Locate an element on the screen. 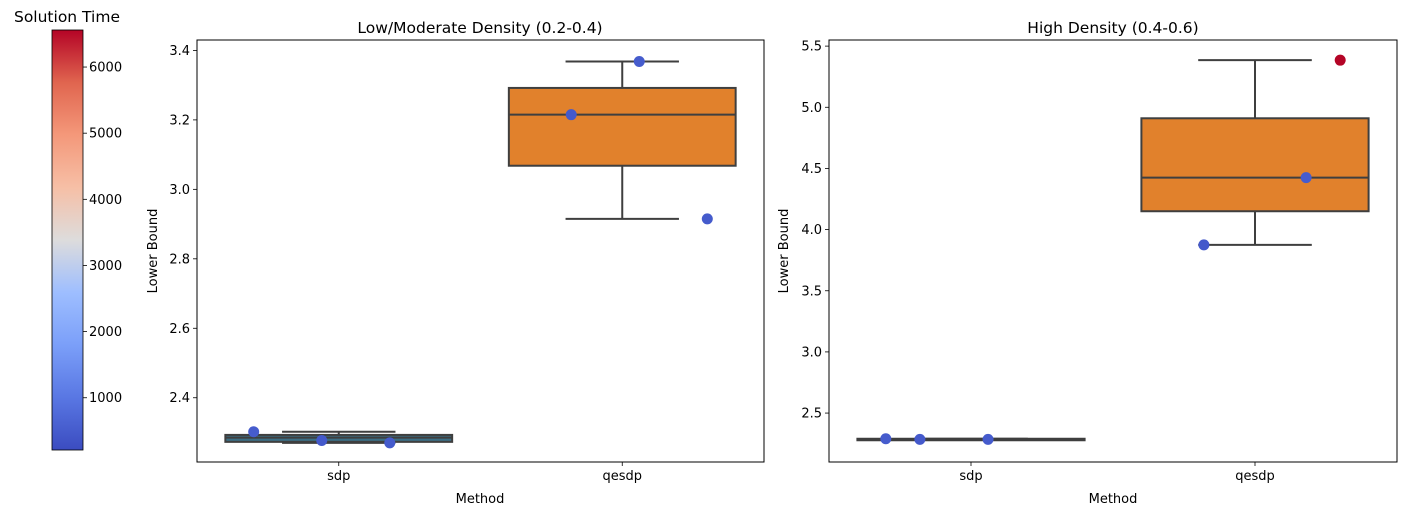  y-tick-label: 2.6 is located at coordinates (179, 329).